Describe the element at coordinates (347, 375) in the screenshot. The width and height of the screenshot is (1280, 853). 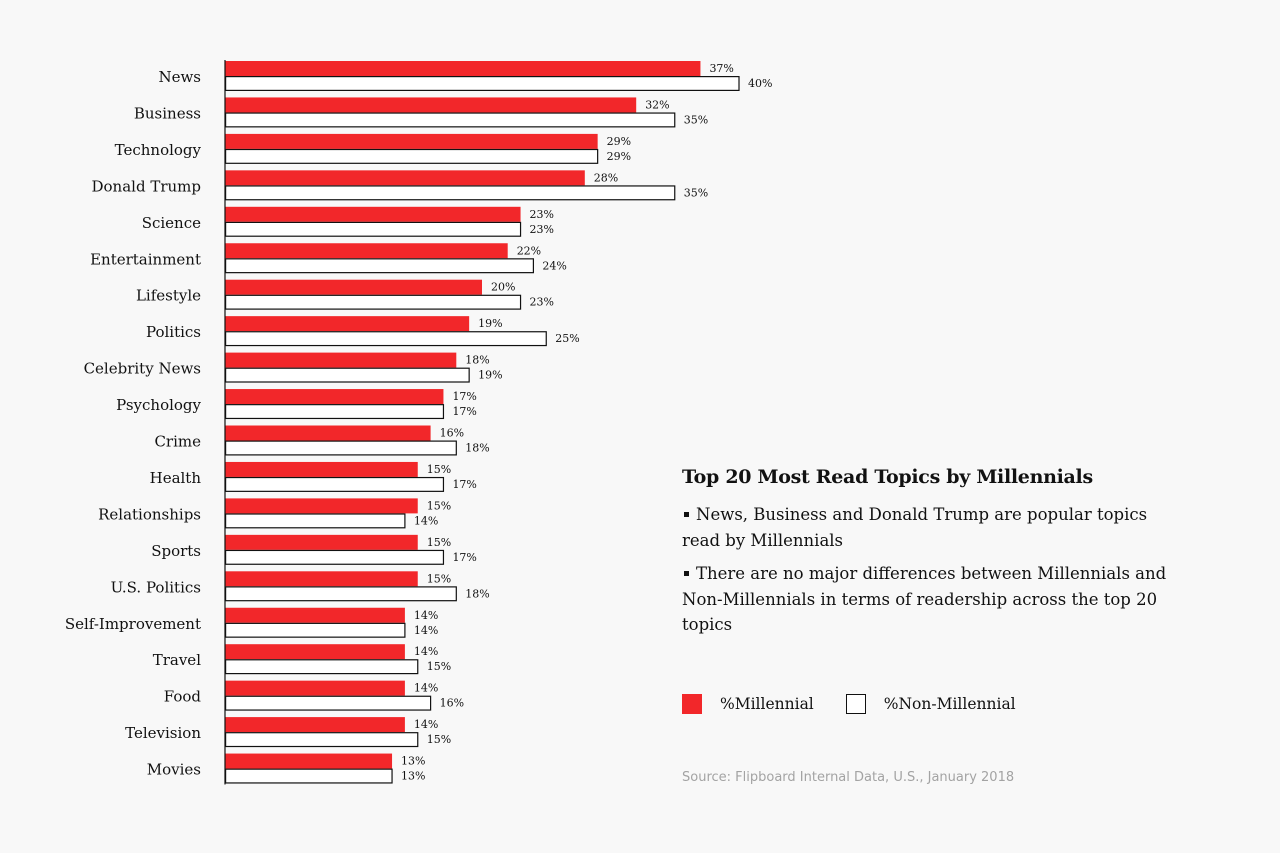
I see `bar-non-millennial-celebrity-news` at that location.